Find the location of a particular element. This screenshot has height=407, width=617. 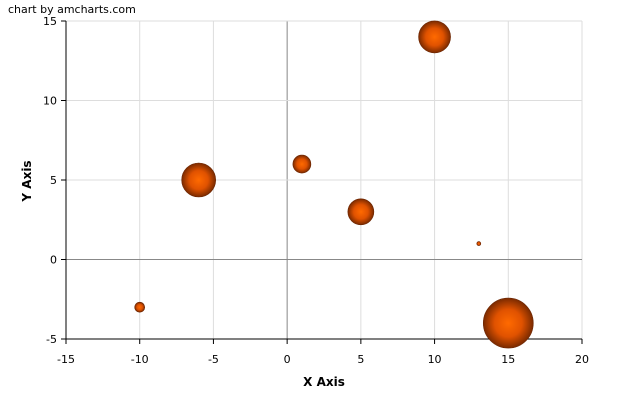

y-tick-label: 15 is located at coordinates (50, 21).